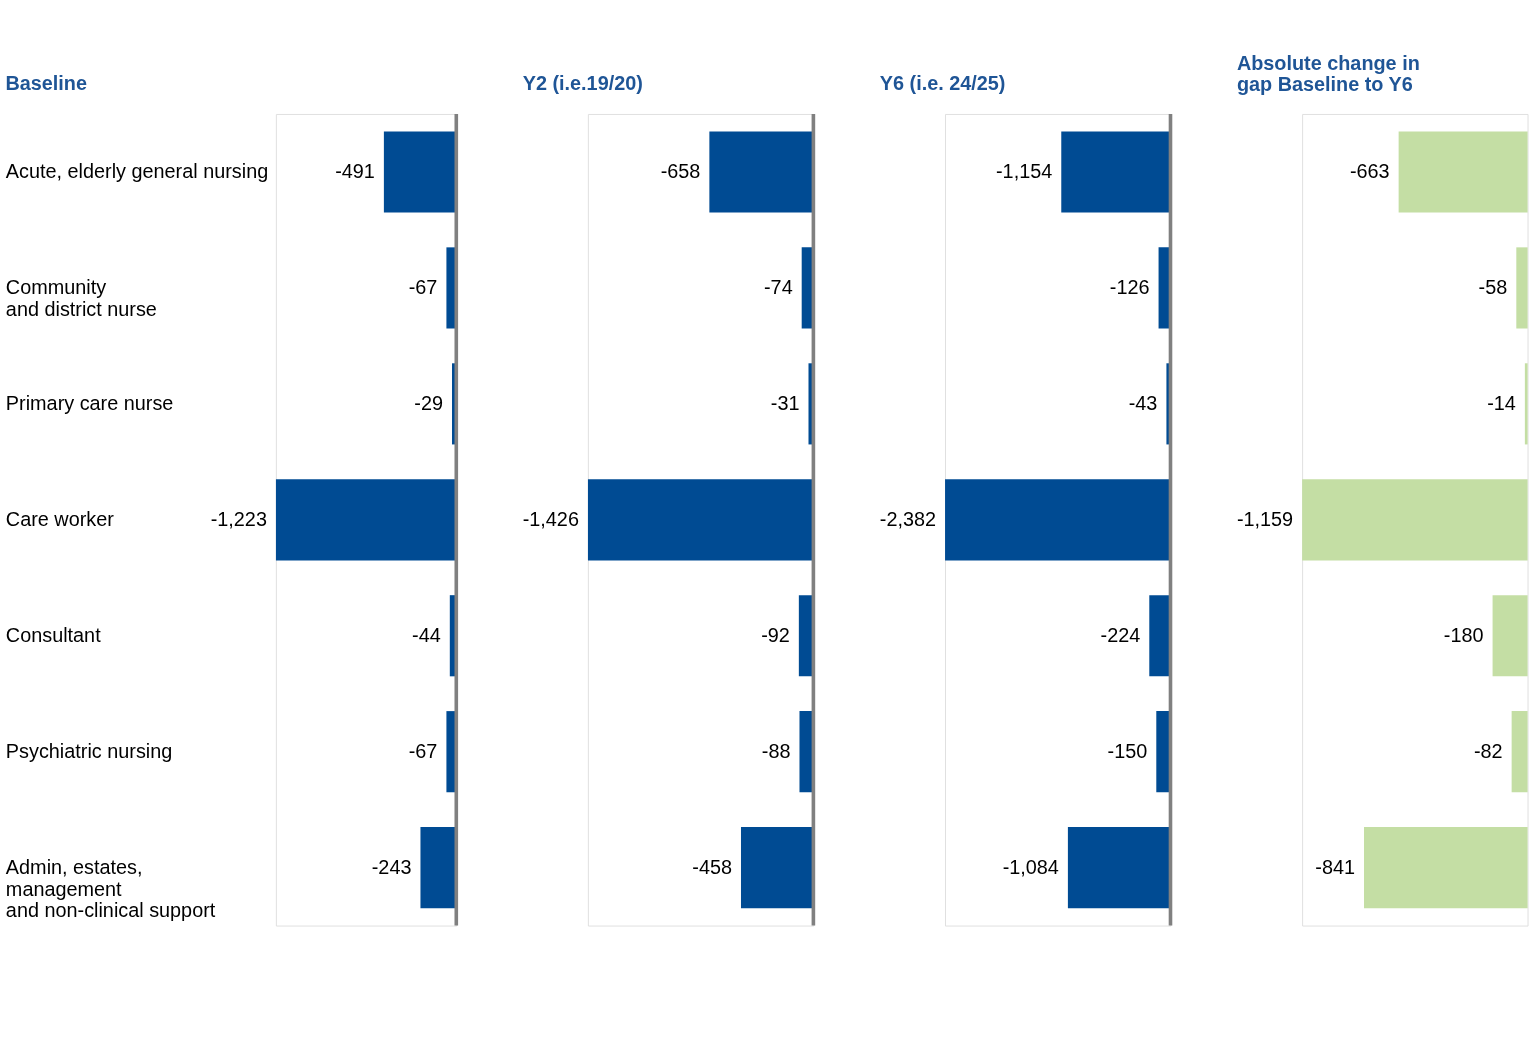  What do you see at coordinates (942, 82) in the screenshot?
I see `chart-title: Y6 (i.e. 24/25)` at bounding box center [942, 82].